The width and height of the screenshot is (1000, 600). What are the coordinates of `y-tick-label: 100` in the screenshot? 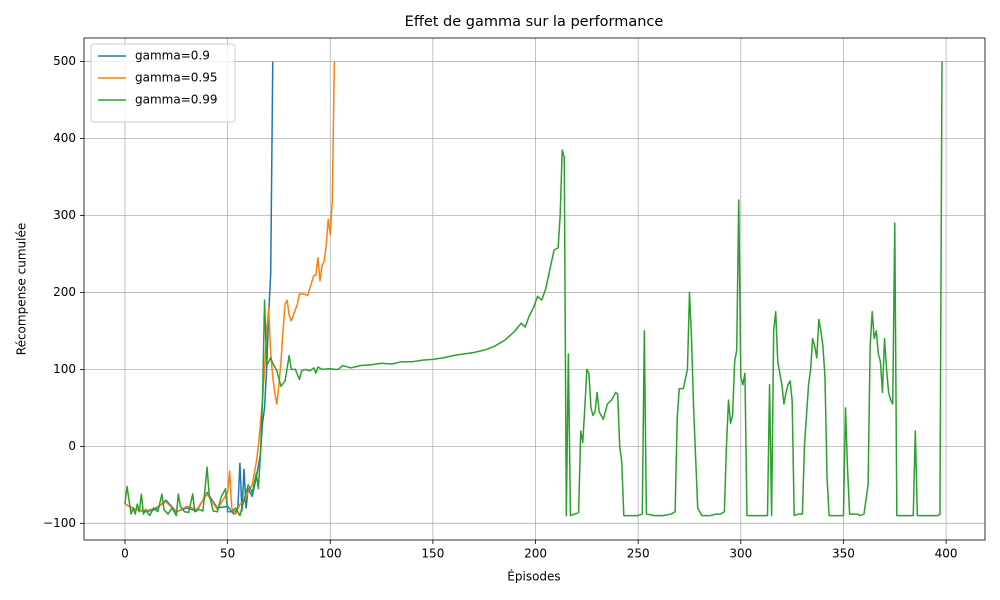 It's located at (64, 369).